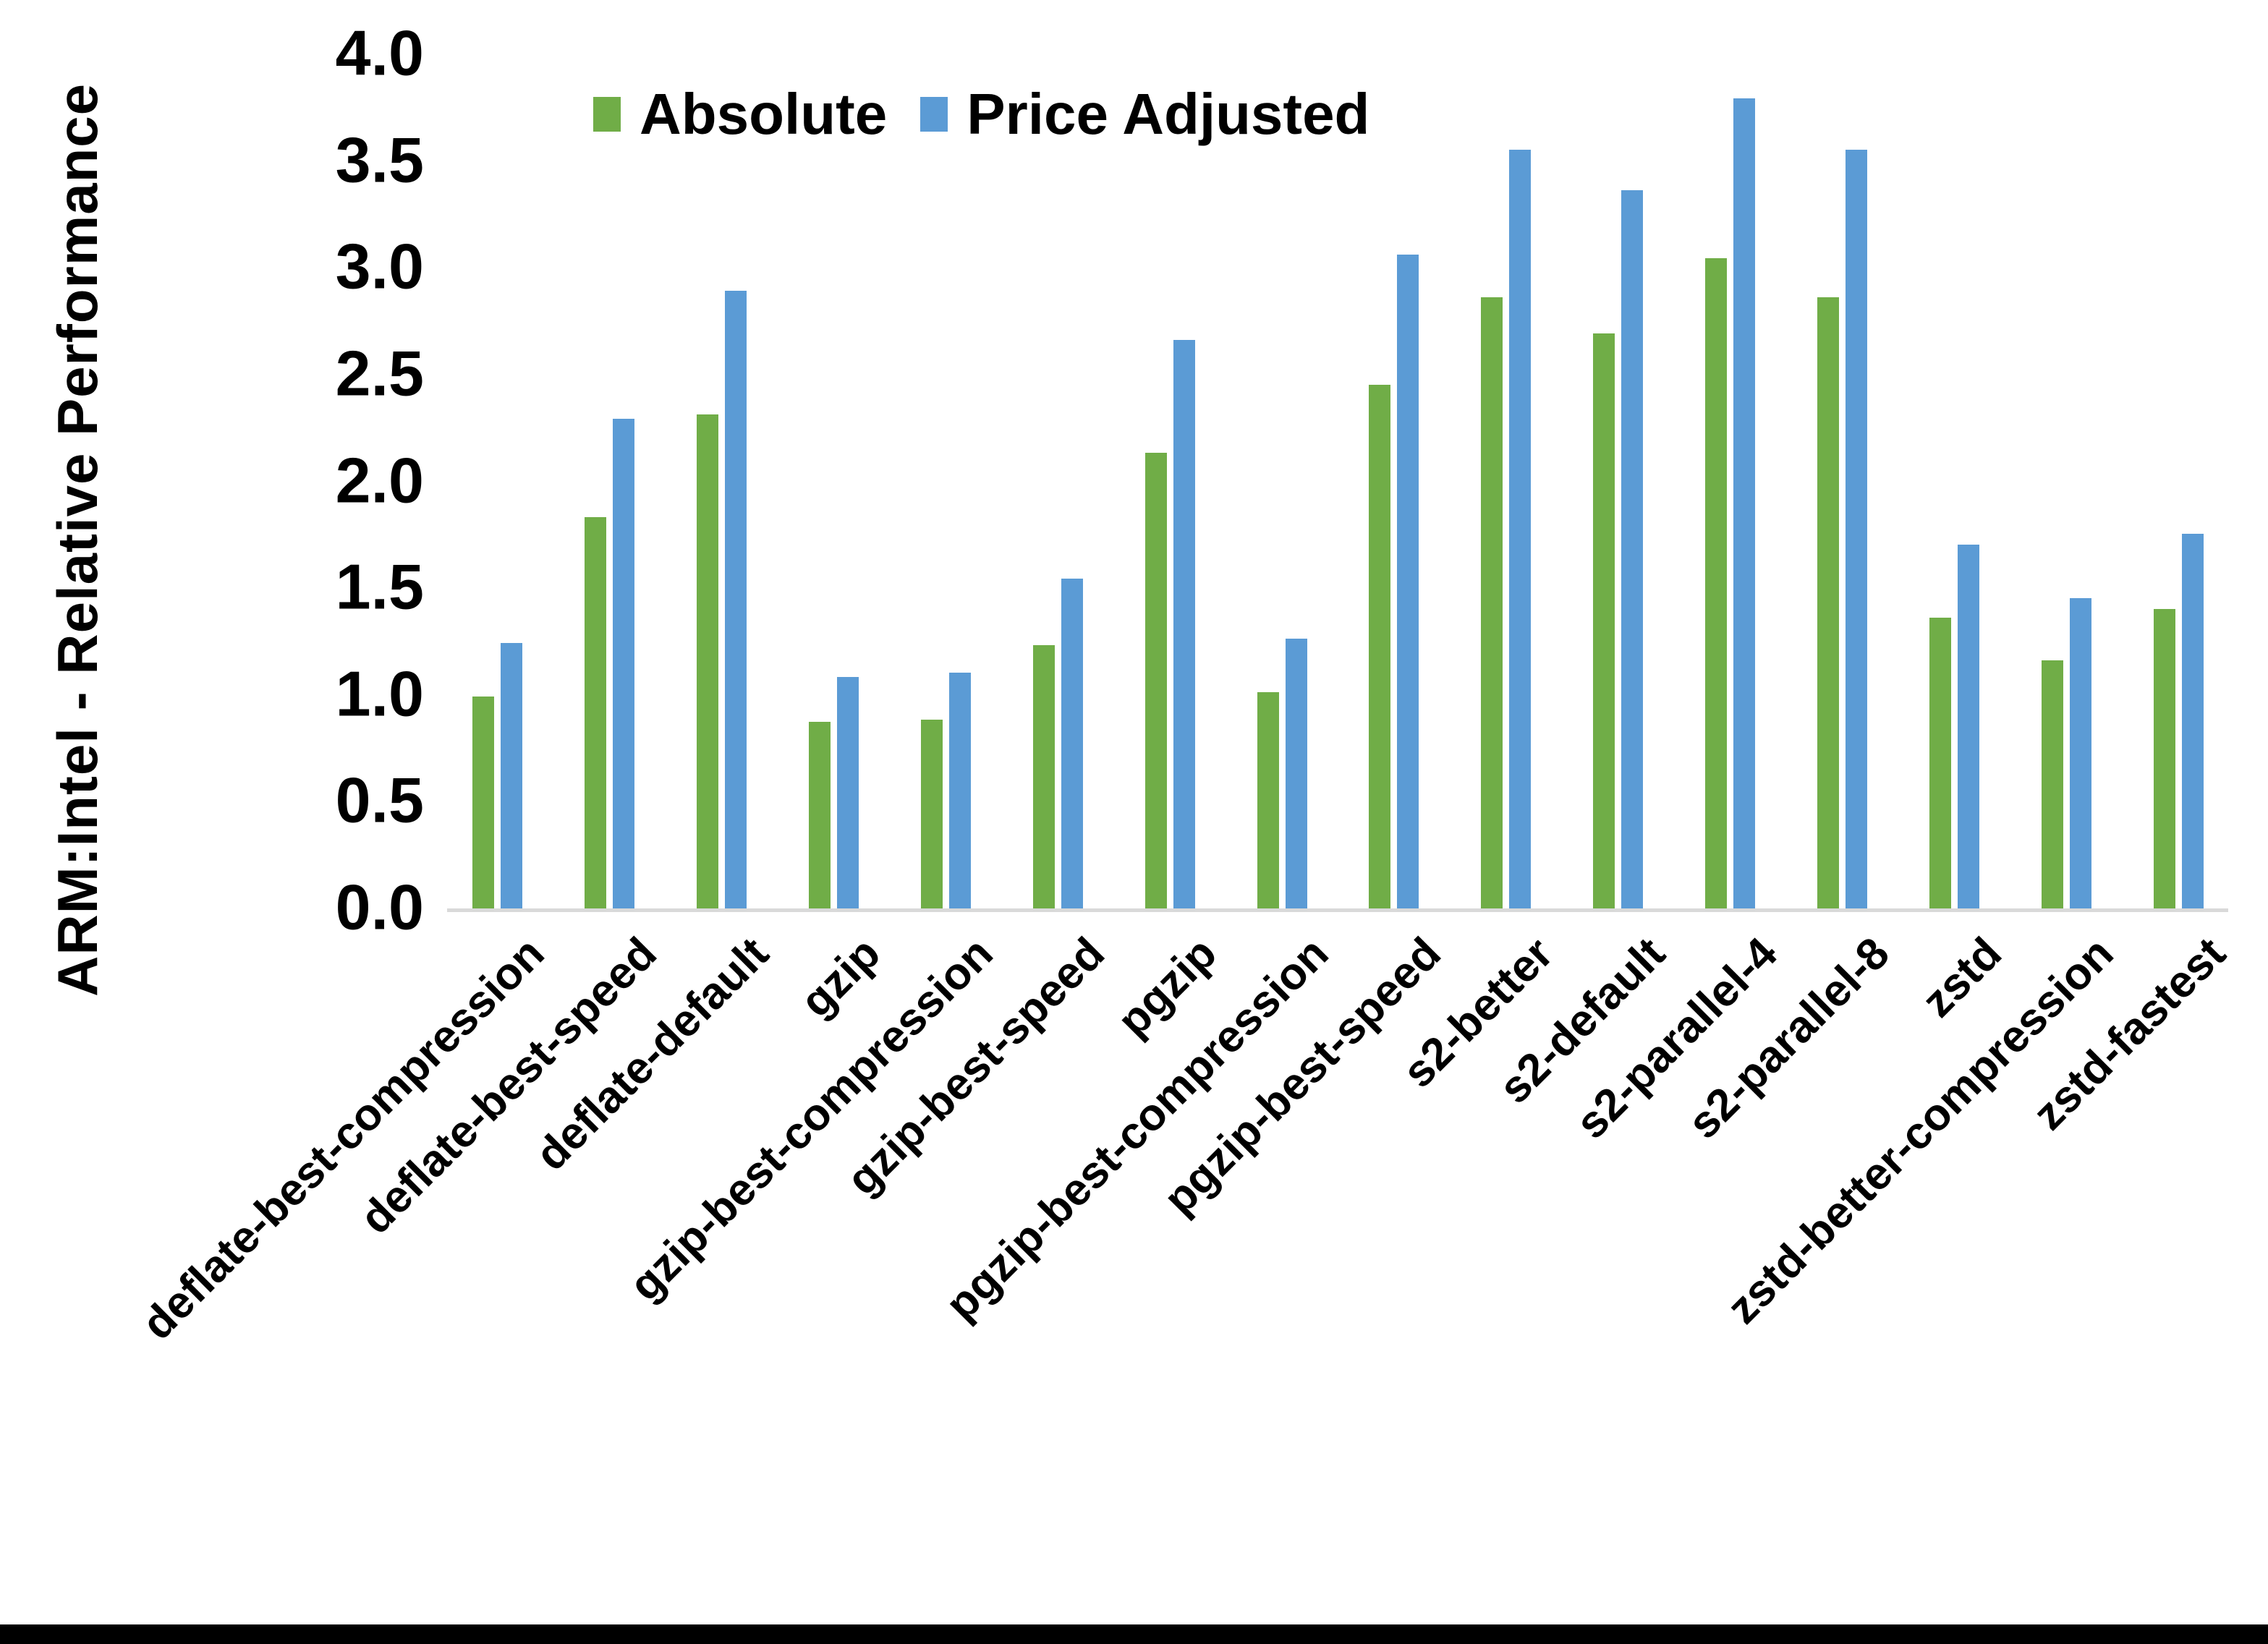  I want to click on bar-absolute-deflate-default, so click(707, 662).